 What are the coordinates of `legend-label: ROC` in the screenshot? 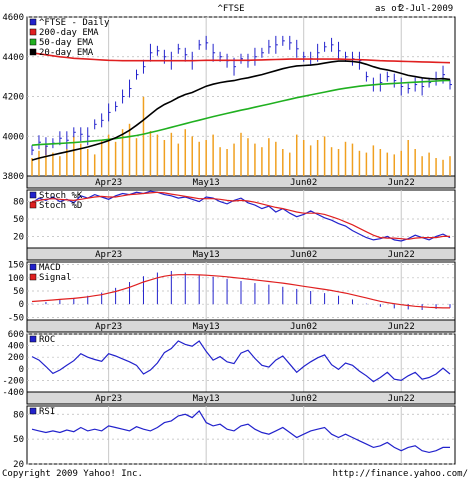 It's located at (47, 340).